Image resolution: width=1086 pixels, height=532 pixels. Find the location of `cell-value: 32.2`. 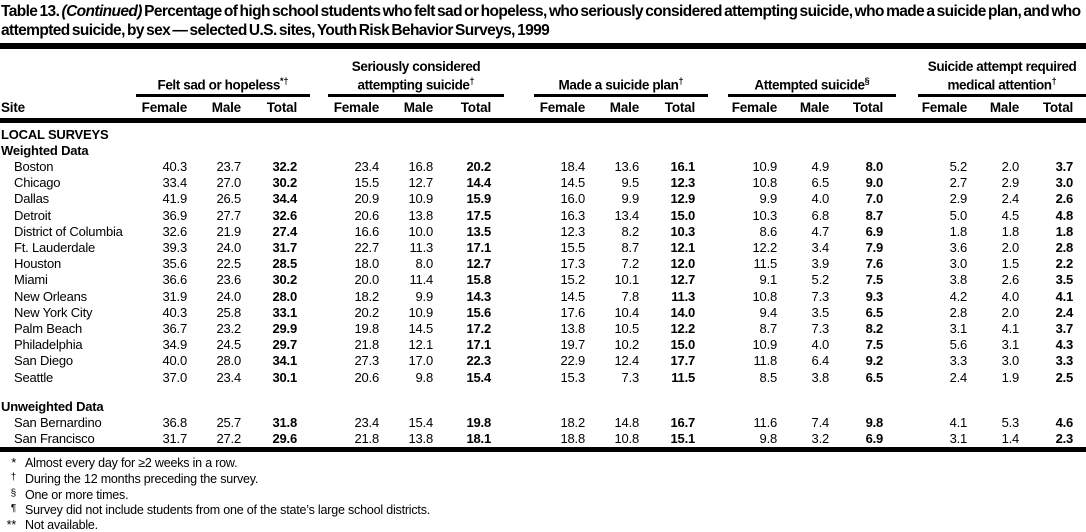

cell-value: 32.2 is located at coordinates (285, 166).